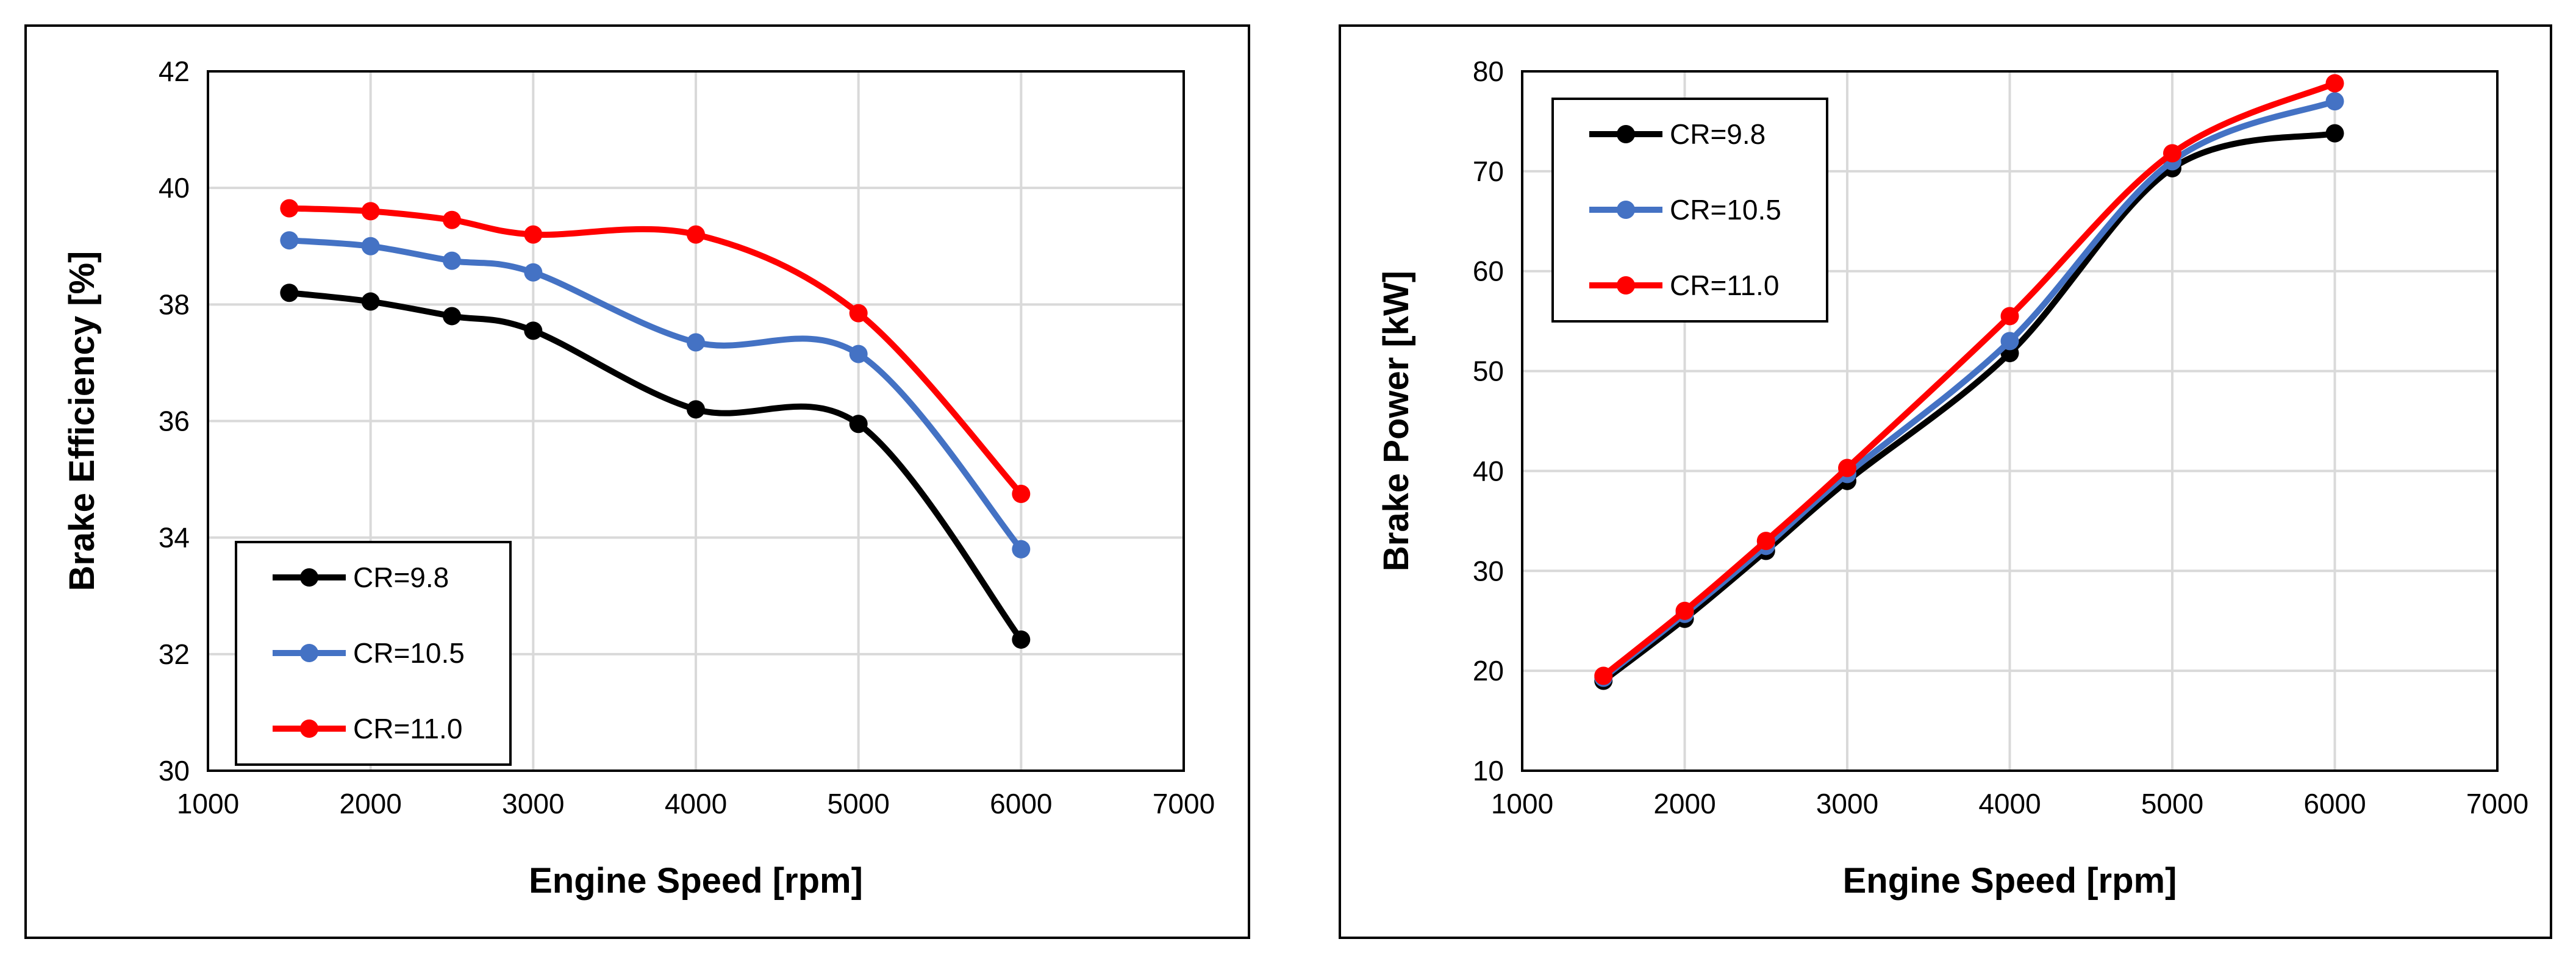 Image resolution: width=2576 pixels, height=964 pixels. What do you see at coordinates (1488, 71) in the screenshot?
I see `y-tick-label: 80` at bounding box center [1488, 71].